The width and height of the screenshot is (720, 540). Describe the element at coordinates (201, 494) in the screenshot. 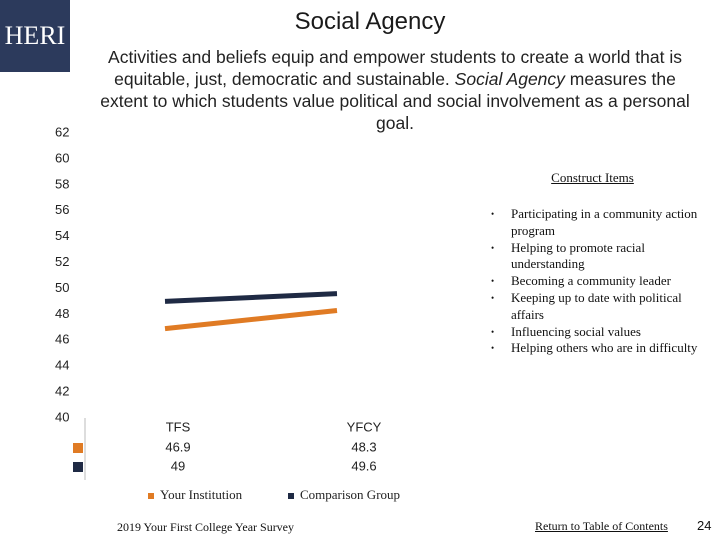

I see `legend-label: Your Institution` at that location.